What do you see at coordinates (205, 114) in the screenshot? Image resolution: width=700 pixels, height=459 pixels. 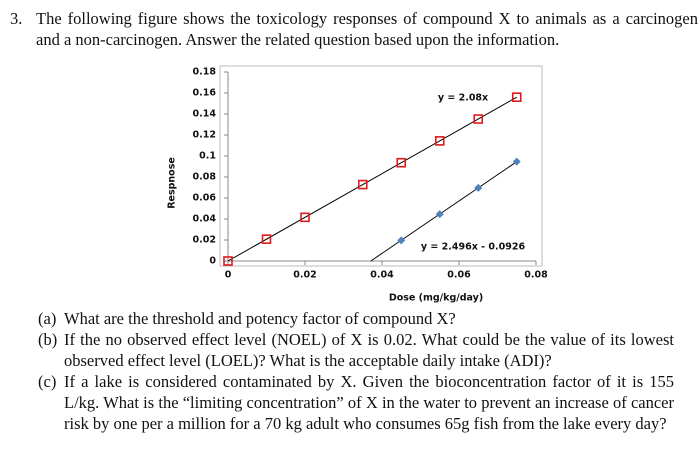 I see `y-tick-label: 0.14` at bounding box center [205, 114].